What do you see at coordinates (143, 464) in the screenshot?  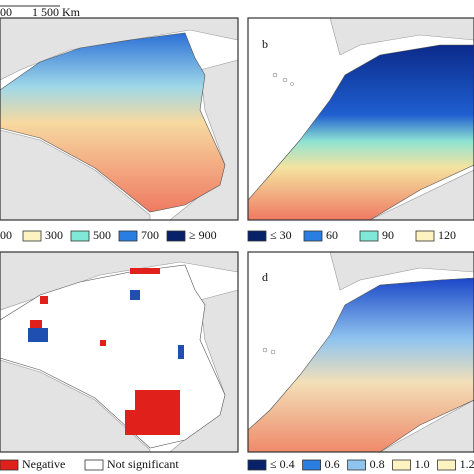 I see `legend-label: Not significant` at bounding box center [143, 464].